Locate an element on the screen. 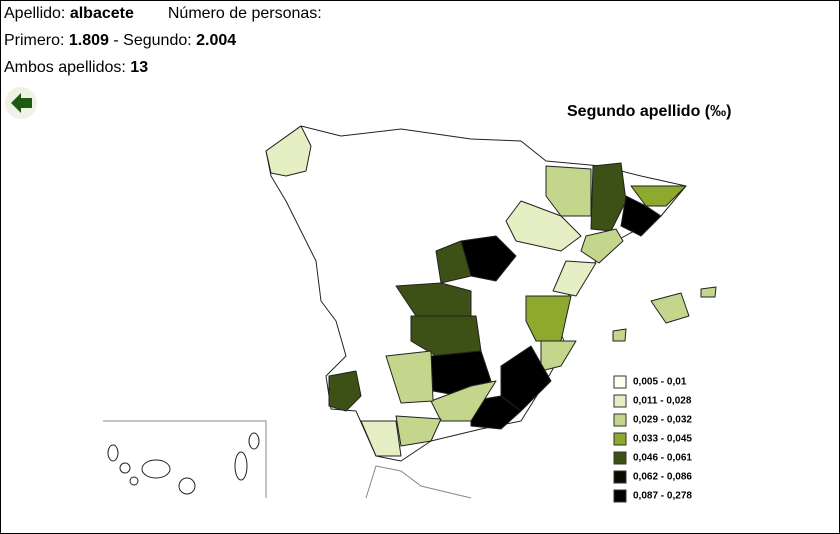 The width and height of the screenshot is (840, 534). legend-label: 0,046 - 0,061 is located at coordinates (662, 458).